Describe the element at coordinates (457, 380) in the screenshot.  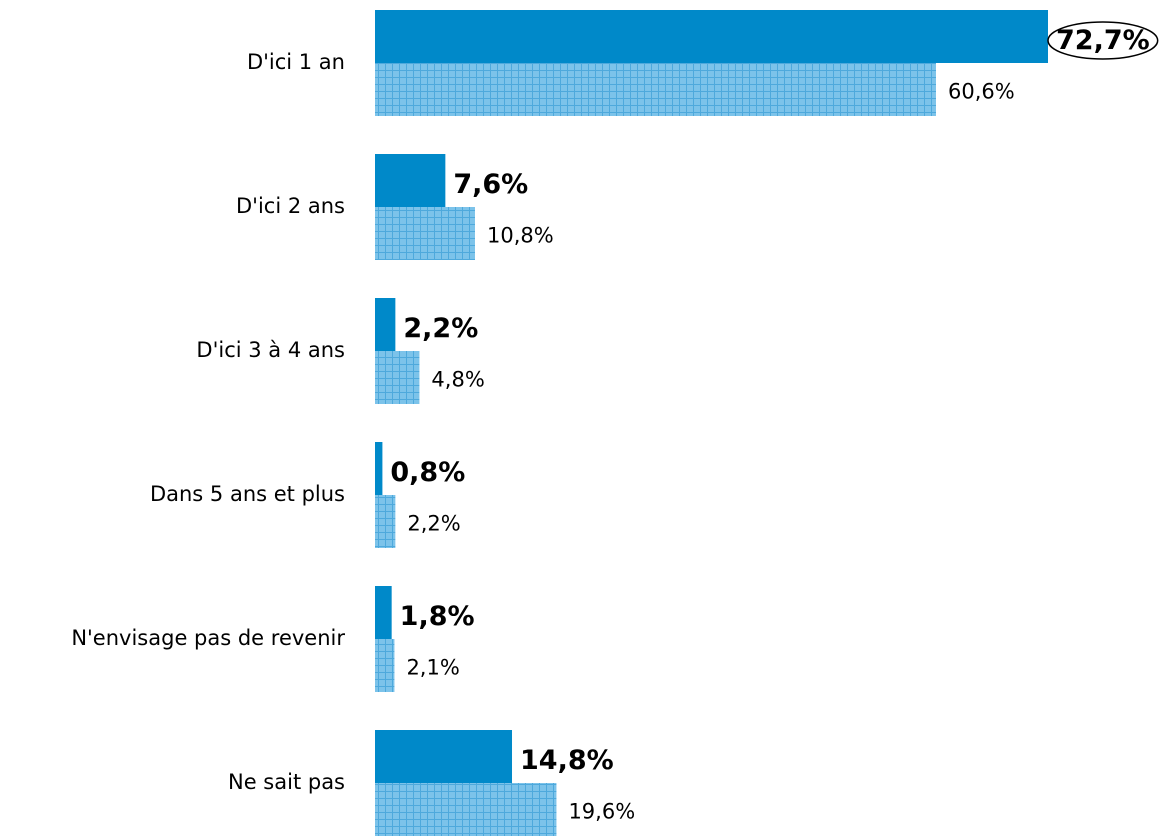
I see `value-label: 4,8%` at that location.